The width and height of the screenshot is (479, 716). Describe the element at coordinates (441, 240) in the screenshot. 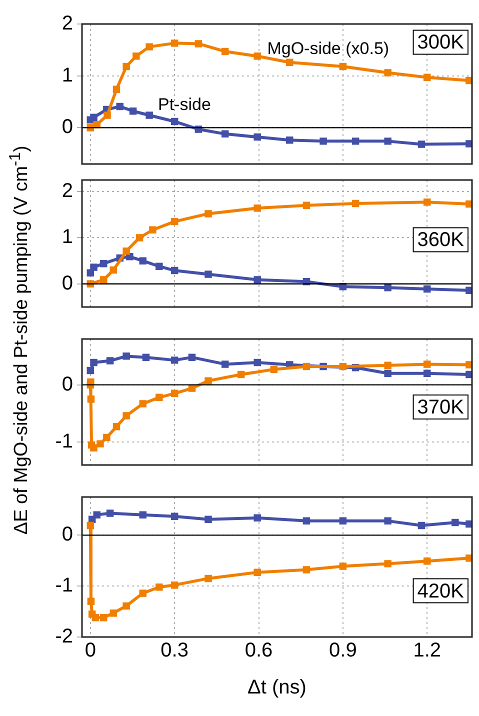

I see `annotation: 360K` at that location.